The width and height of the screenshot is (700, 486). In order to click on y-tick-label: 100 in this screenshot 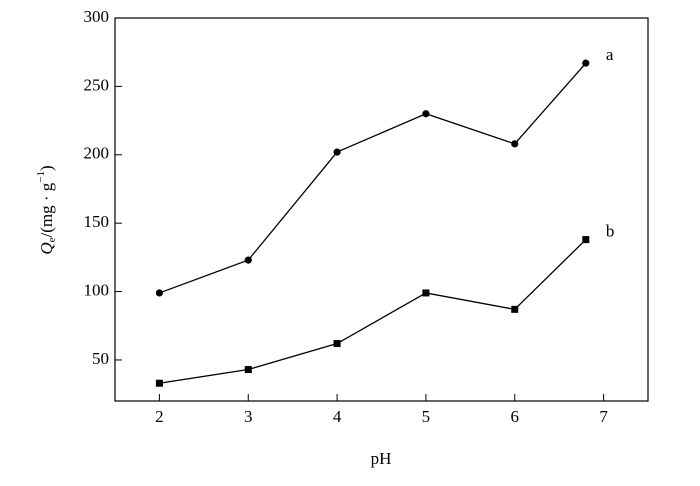, I will do `click(97, 289)`.